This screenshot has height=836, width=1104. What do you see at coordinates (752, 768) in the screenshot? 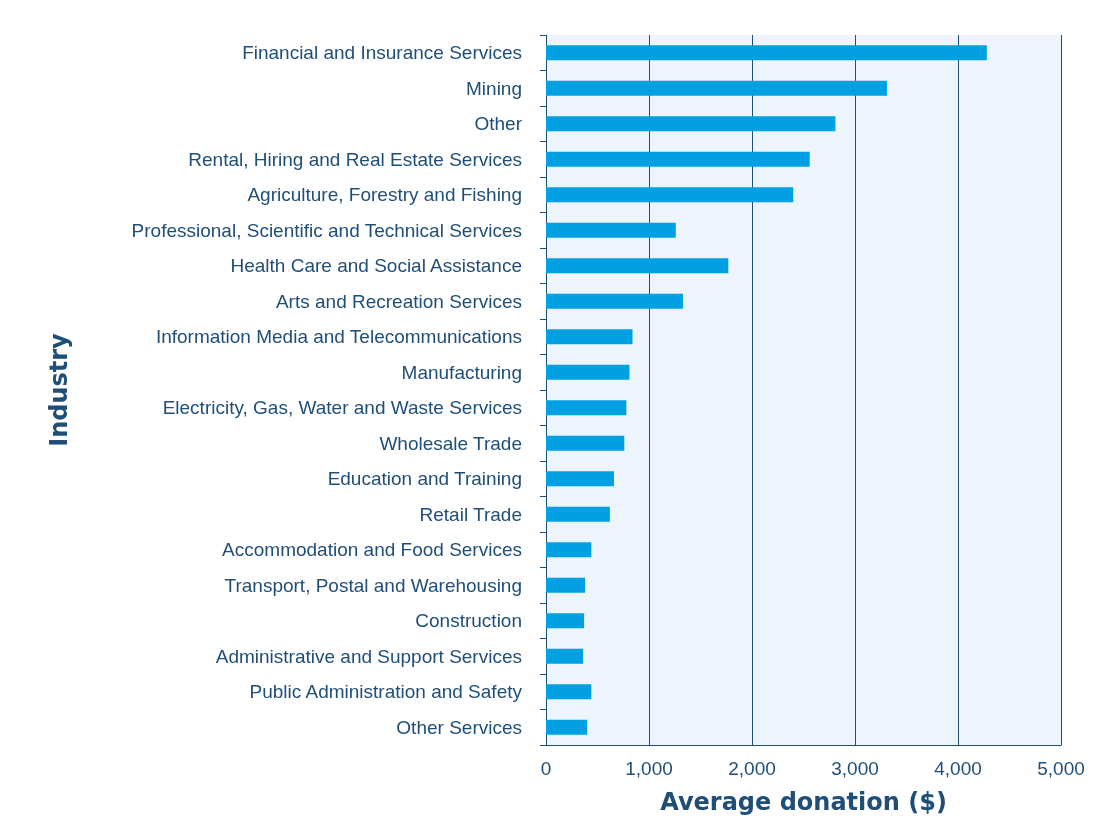
I see `x-tick-label: 2,000` at bounding box center [752, 768].